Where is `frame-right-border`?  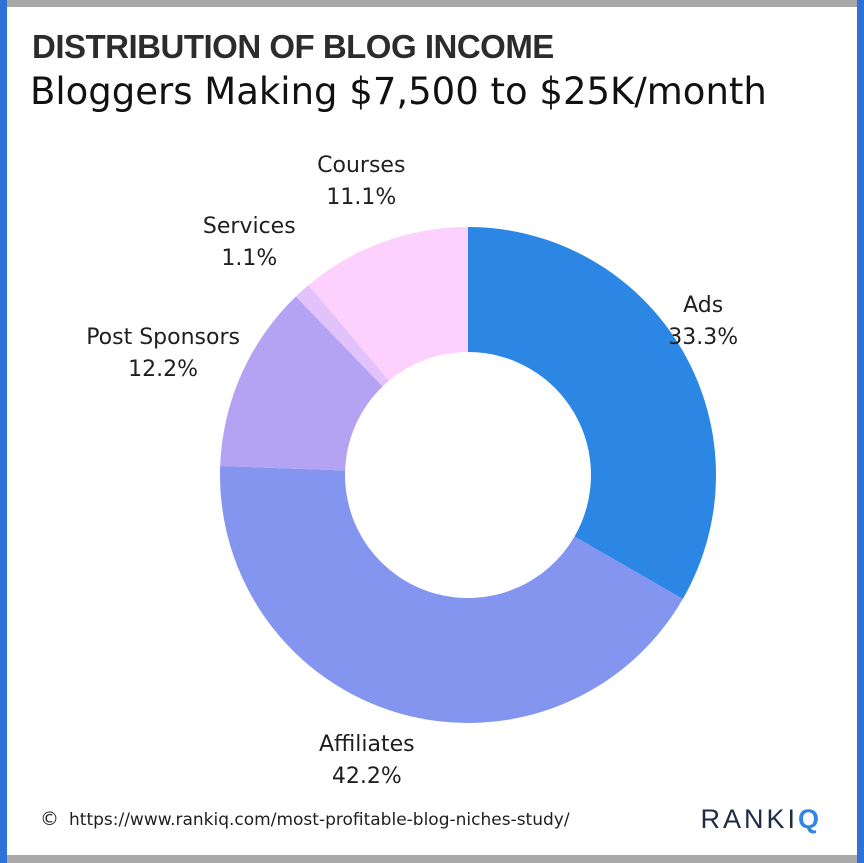
frame-right-border is located at coordinates (860, 431).